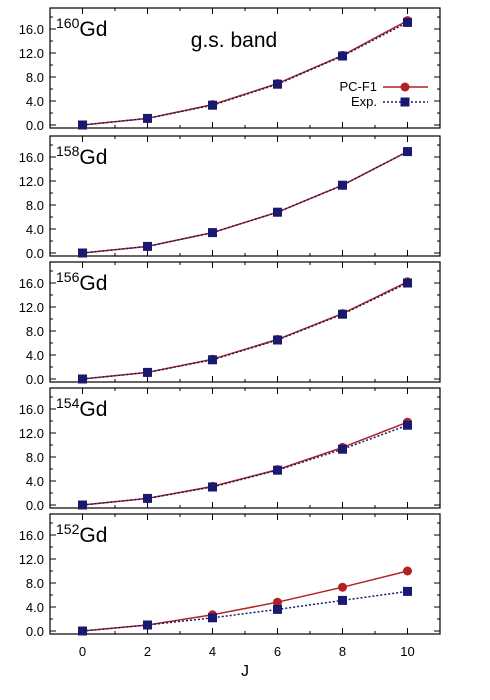  I want to click on isotope-label: 152Gd, so click(81, 534).